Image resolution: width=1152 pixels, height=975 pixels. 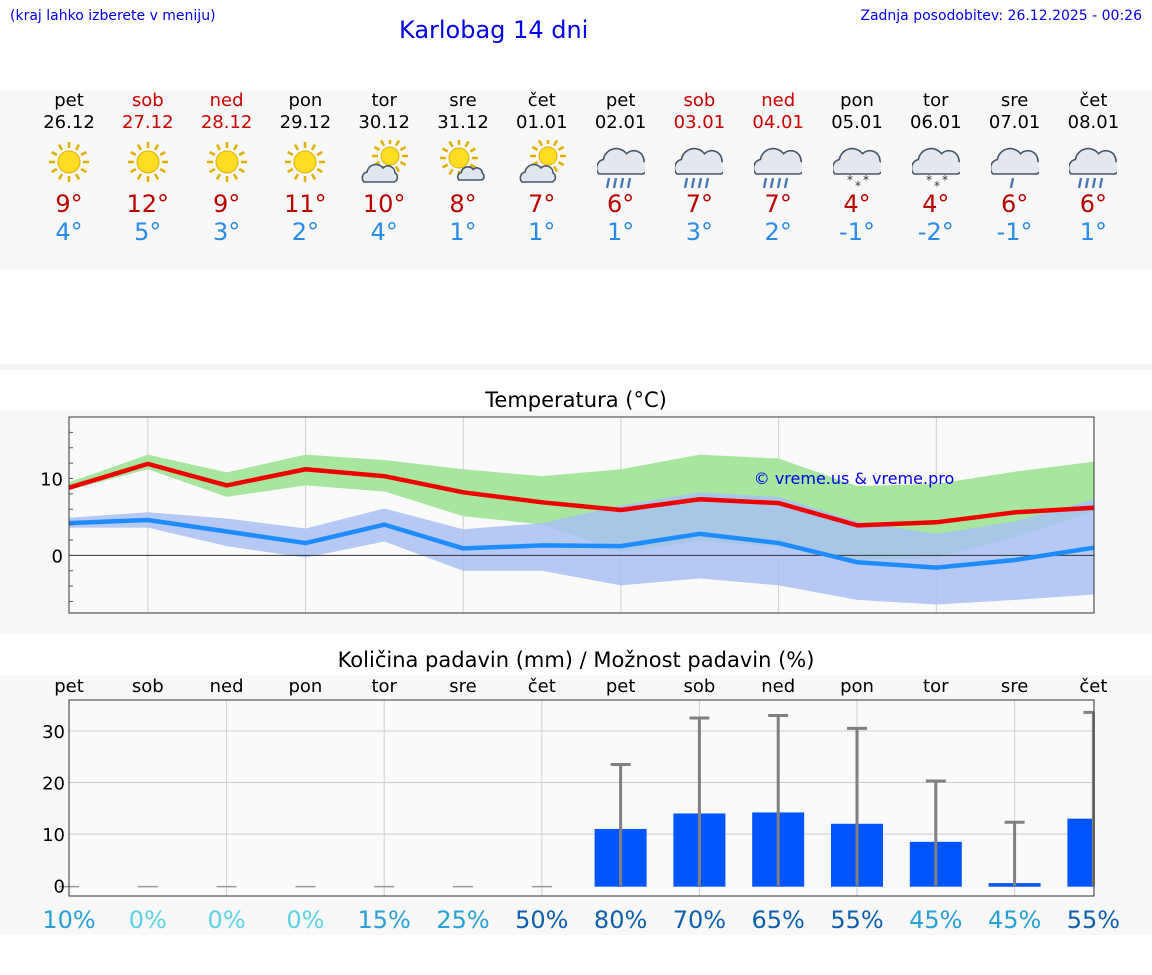 I want to click on precipitation-probability: 15%, so click(x=384, y=920).